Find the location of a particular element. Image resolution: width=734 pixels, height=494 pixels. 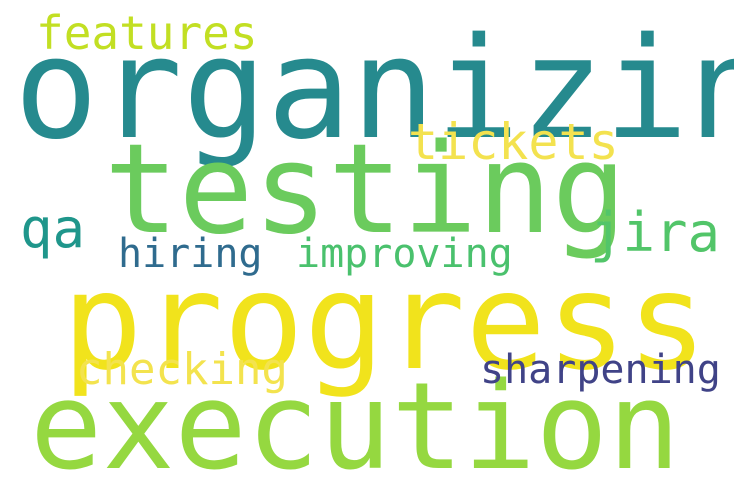

word-jira: jira is located at coordinates (655, 232).